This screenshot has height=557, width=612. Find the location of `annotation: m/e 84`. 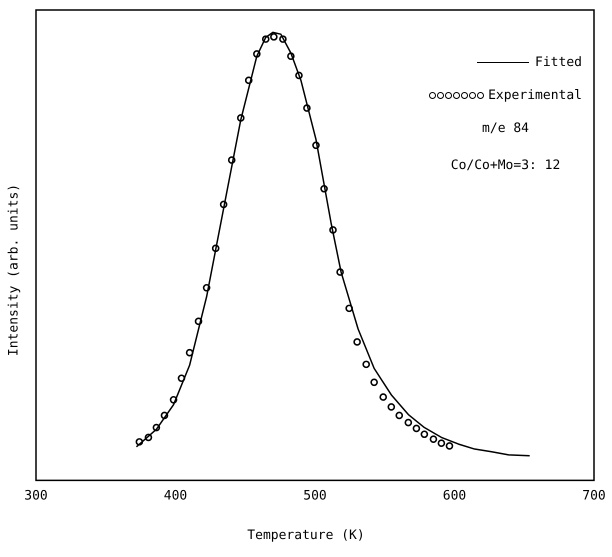

annotation: m/e 84 is located at coordinates (505, 128).